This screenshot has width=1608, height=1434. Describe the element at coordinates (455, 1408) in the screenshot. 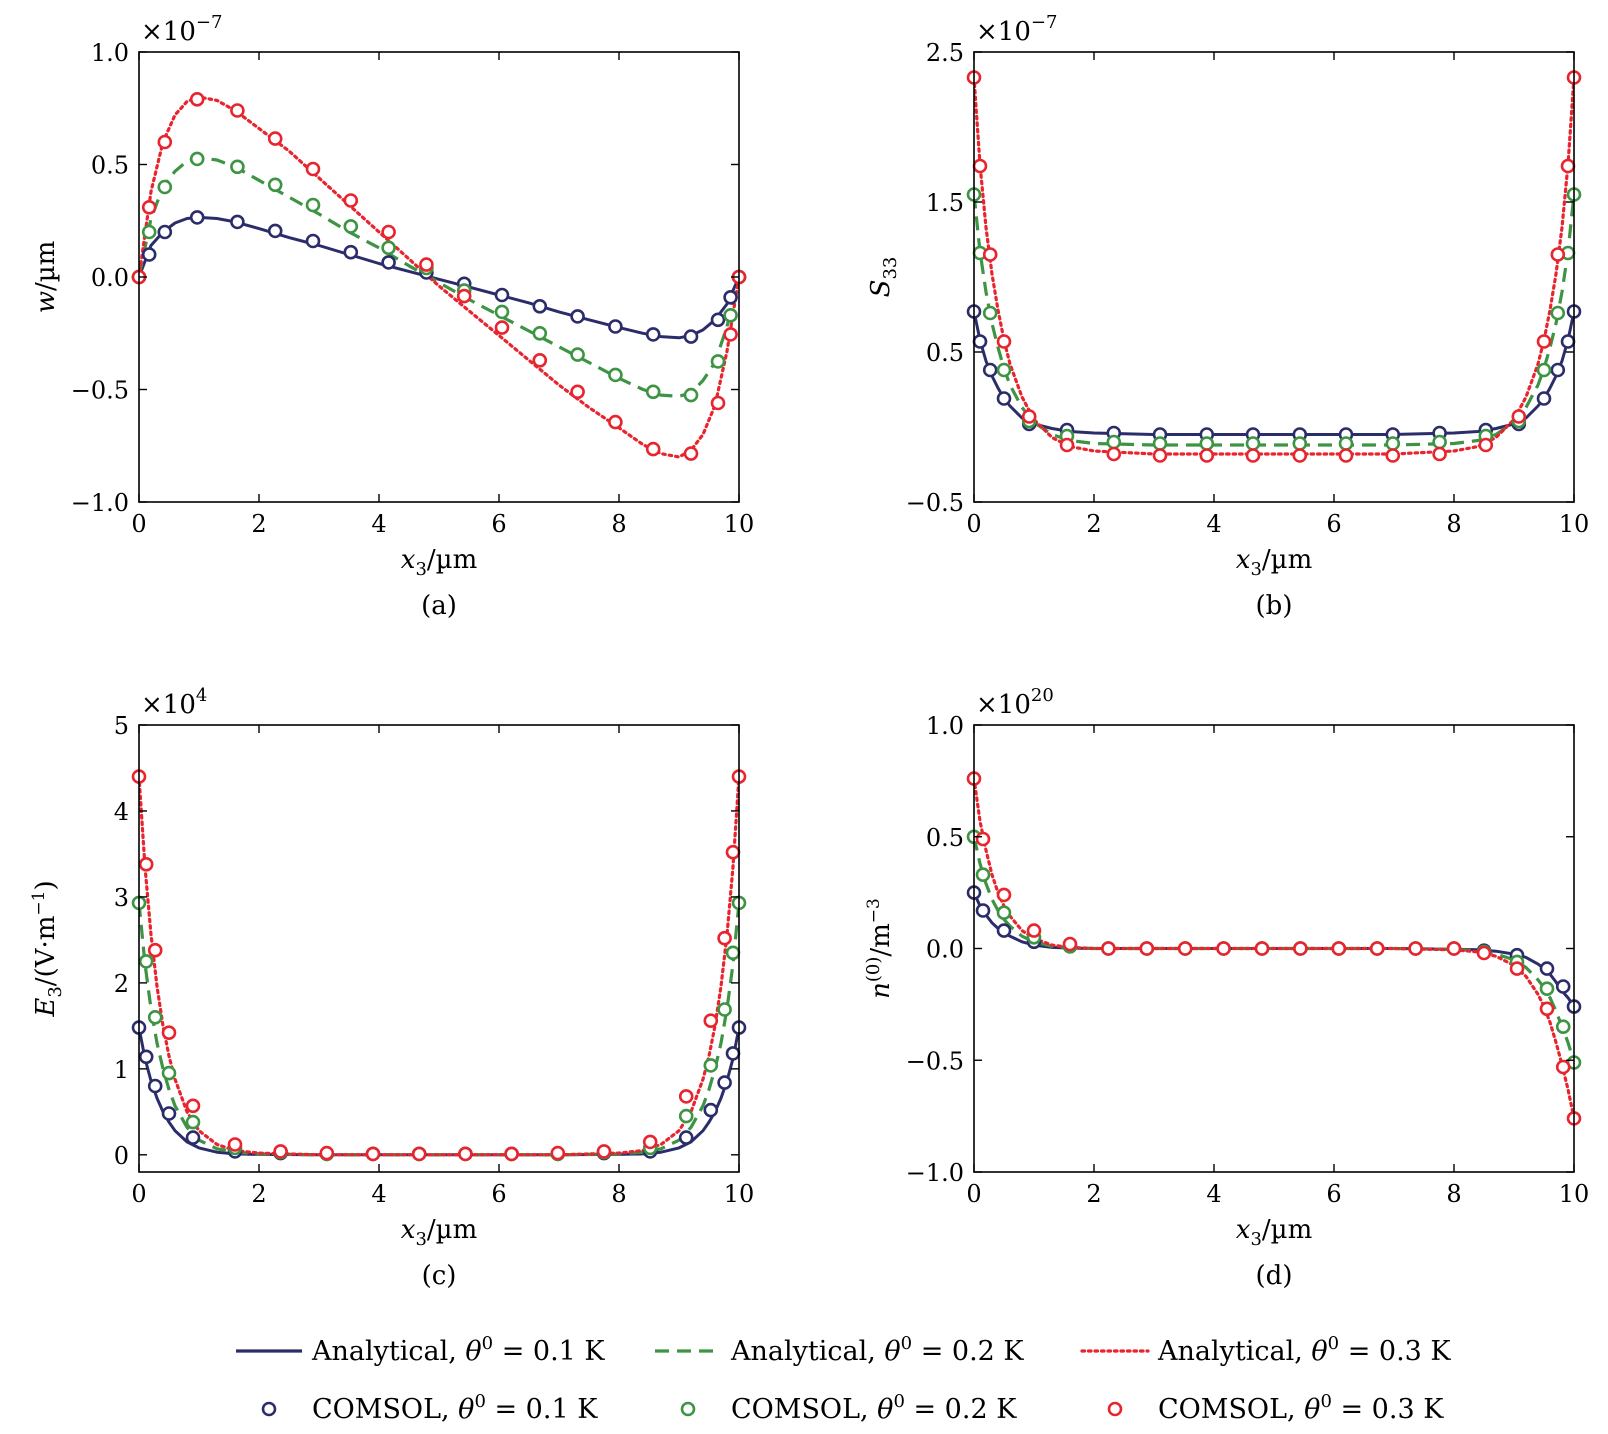

I see `legend-label: COMSOL, θ0 = 0.1 K` at that location.